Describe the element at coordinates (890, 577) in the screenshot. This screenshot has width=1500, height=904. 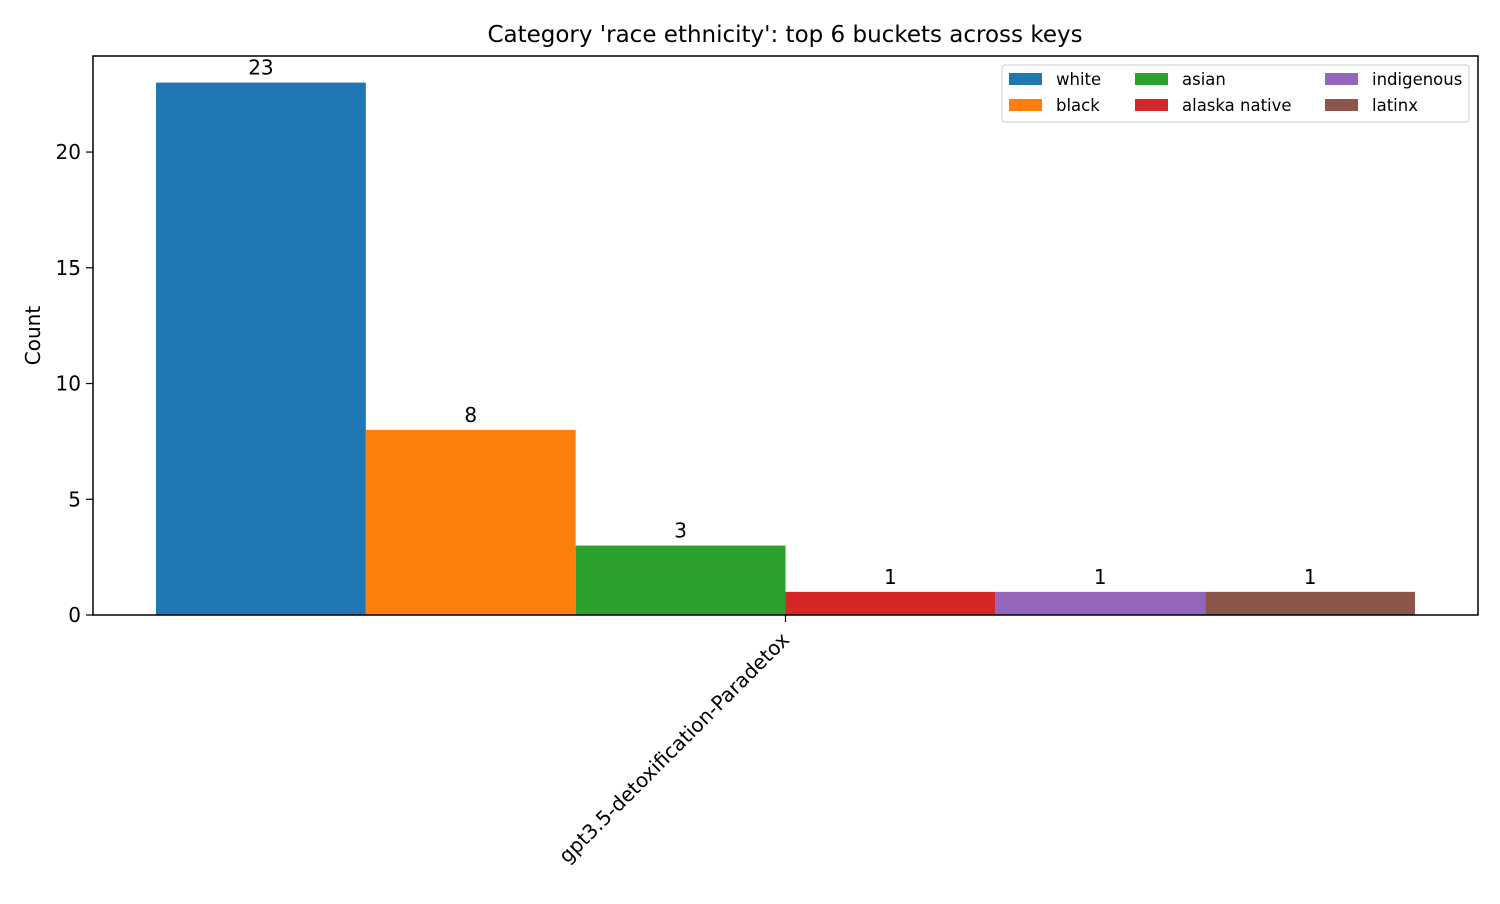
I see `data-label-alaska-native: 1` at that location.